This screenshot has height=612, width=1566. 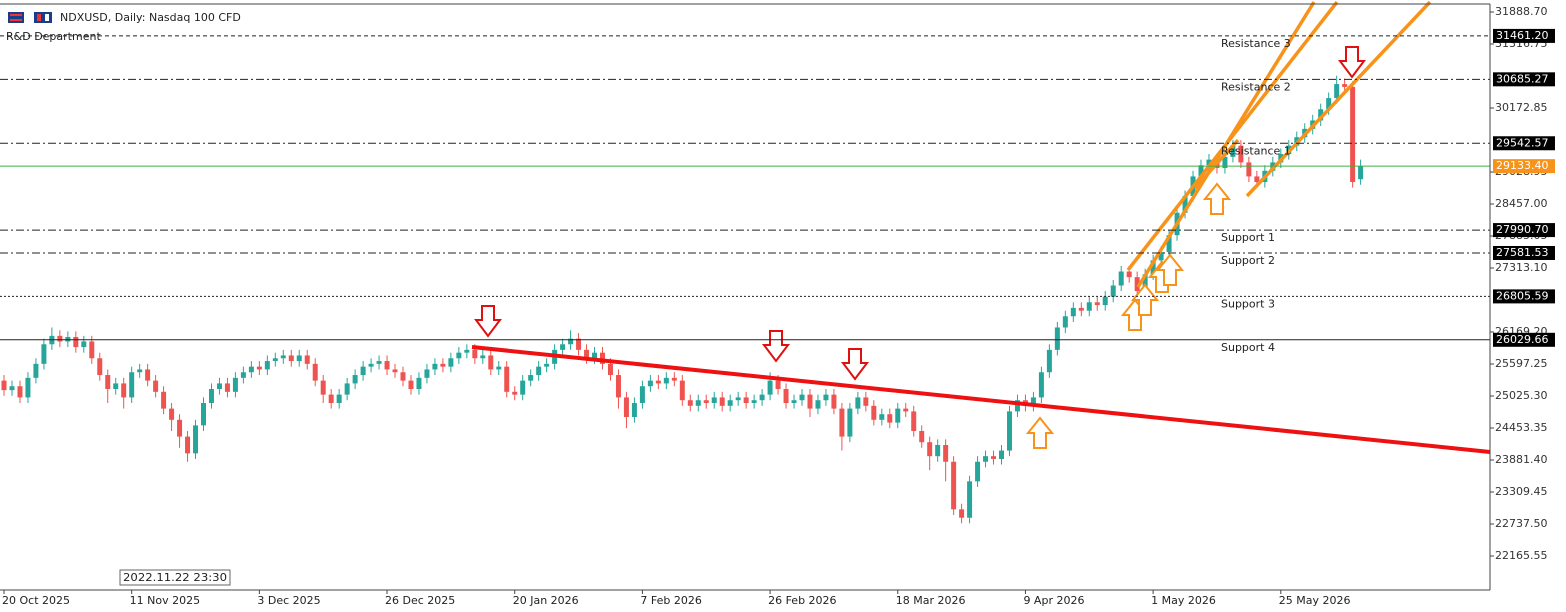 I want to click on y-tick-label: 23309.45, so click(x=1521, y=491).